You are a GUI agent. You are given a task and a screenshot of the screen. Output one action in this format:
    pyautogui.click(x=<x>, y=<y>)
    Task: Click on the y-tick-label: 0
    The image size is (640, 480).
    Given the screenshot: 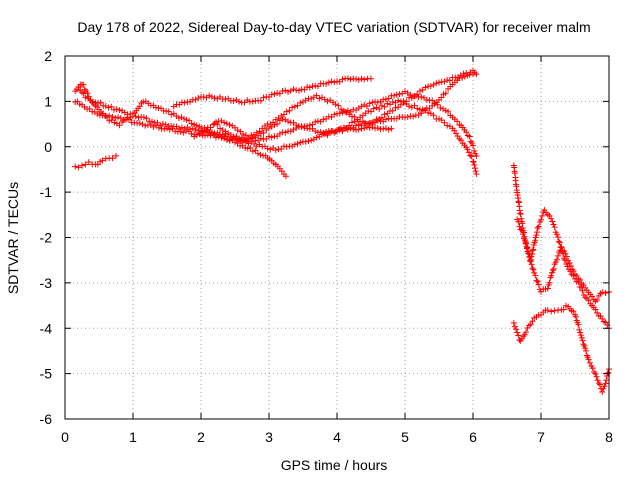 What is the action you would take?
    pyautogui.click(x=48, y=147)
    